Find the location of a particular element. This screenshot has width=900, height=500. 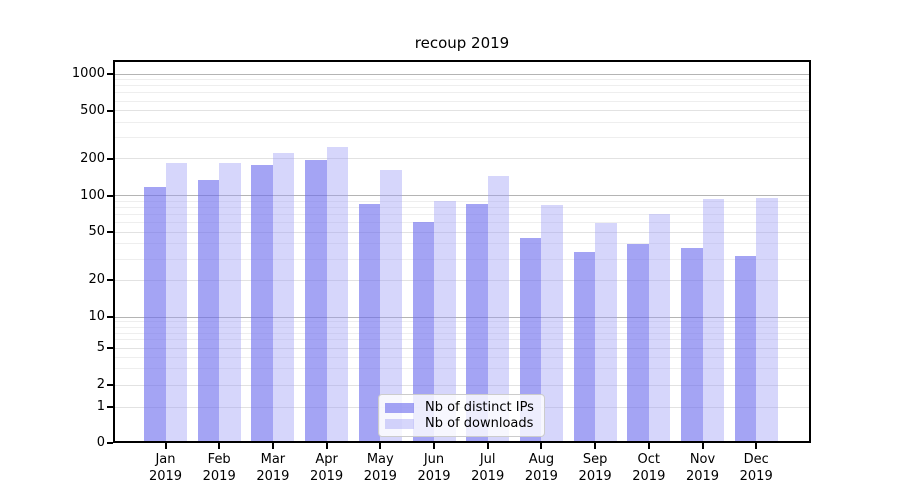

bar-ips-jun is located at coordinates (423, 331).